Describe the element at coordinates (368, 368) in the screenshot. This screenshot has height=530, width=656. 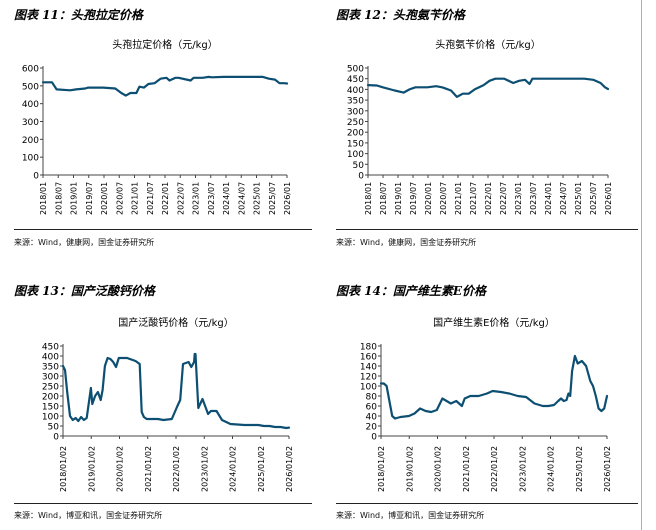
I see `y-tick-label: 140` at that location.